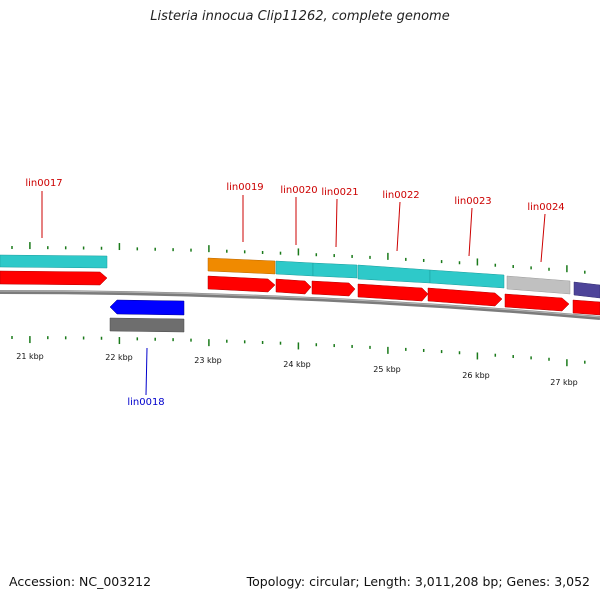 Image resolution: width=600 pixels, height=600 pixels. I want to click on genome-backbone, so click(300, 305).